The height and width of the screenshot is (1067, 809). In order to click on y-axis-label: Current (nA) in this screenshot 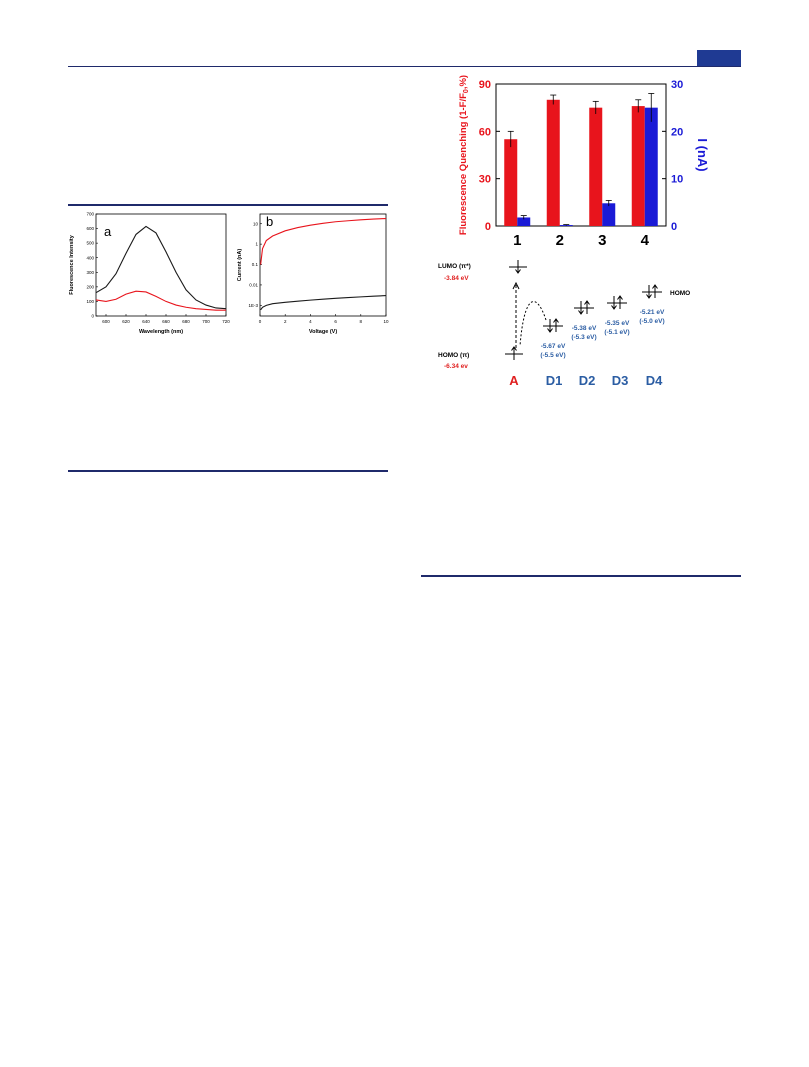, I will do `click(240, 265)`.